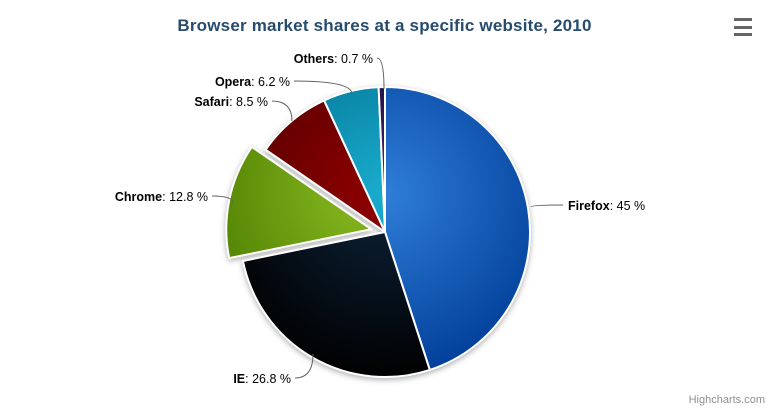 This screenshot has width=769, height=416. I want to click on slice-label-safari: Safari: 8.5 %, so click(231, 102).